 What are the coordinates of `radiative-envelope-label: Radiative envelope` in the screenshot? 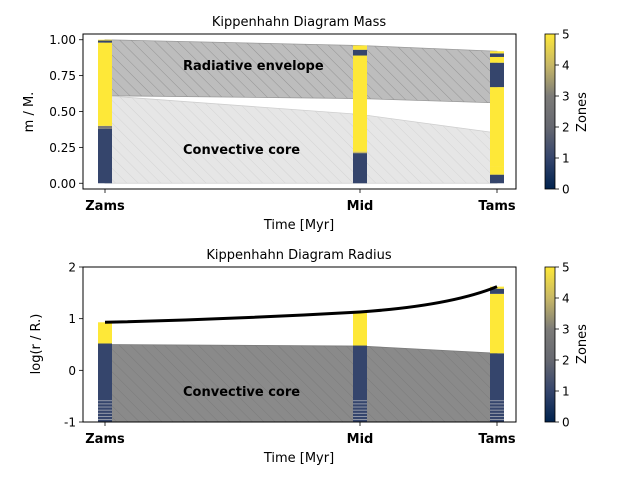 It's located at (253, 66).